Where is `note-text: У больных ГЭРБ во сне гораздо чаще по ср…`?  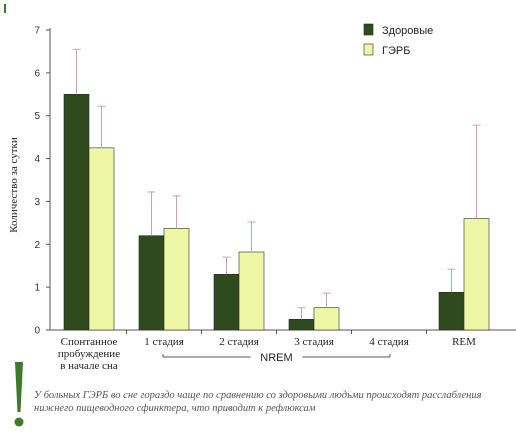 note-text: У больных ГЭРБ во сне гораздо чаще по ср… is located at coordinates (258, 402).